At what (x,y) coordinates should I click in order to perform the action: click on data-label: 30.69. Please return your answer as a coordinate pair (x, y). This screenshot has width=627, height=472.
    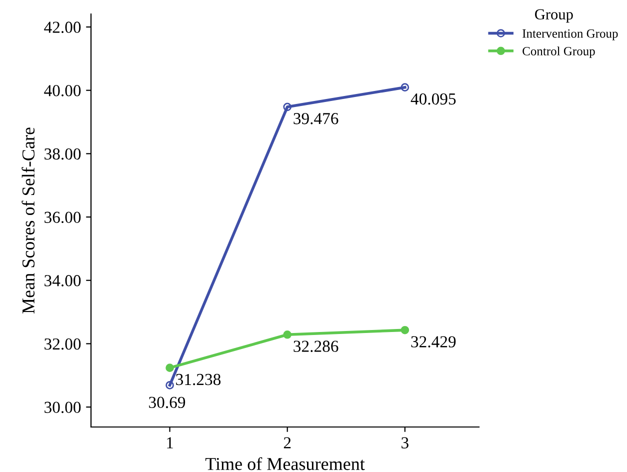
    Looking at the image, I should click on (167, 402).